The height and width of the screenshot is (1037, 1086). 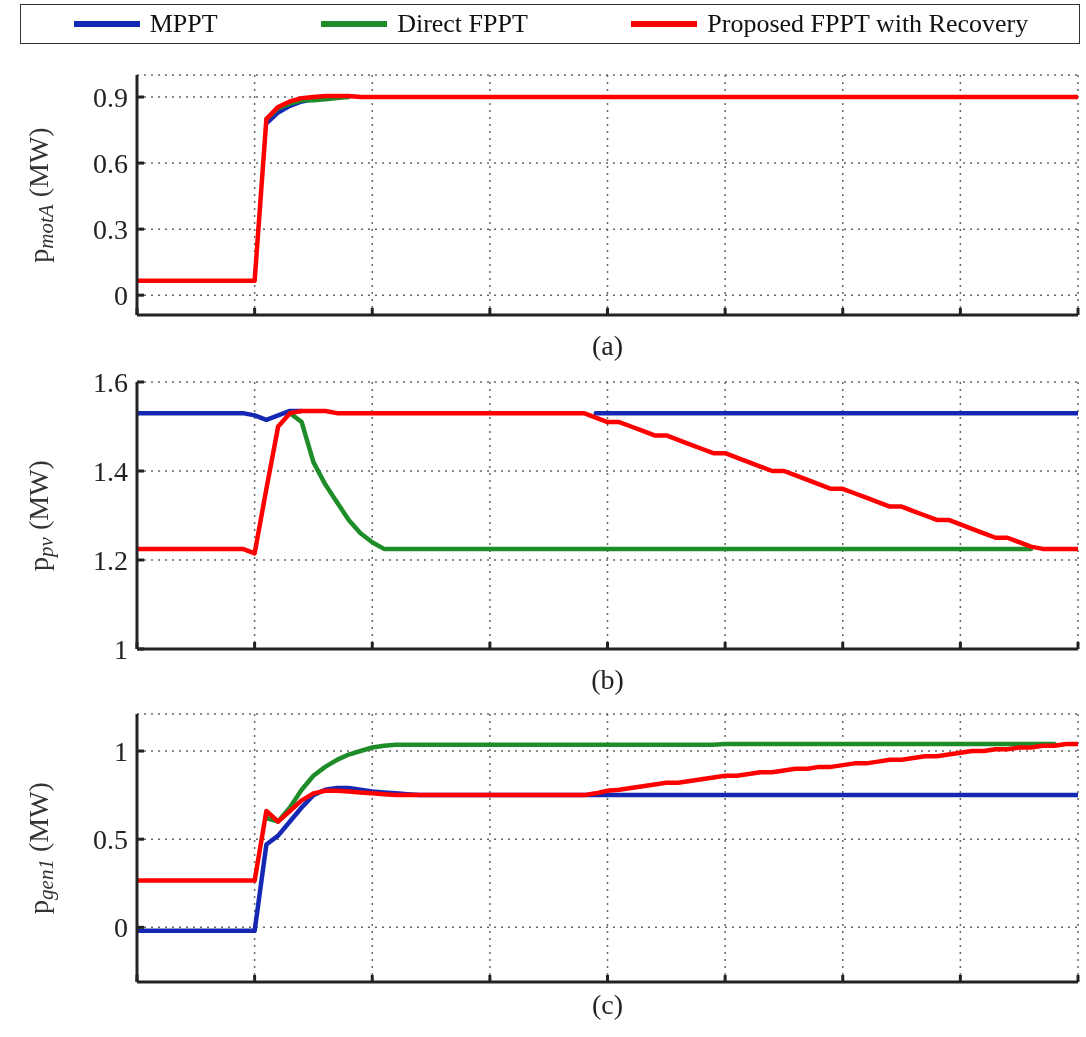 I want to click on x-axis-title: (b), so click(x=607, y=679).